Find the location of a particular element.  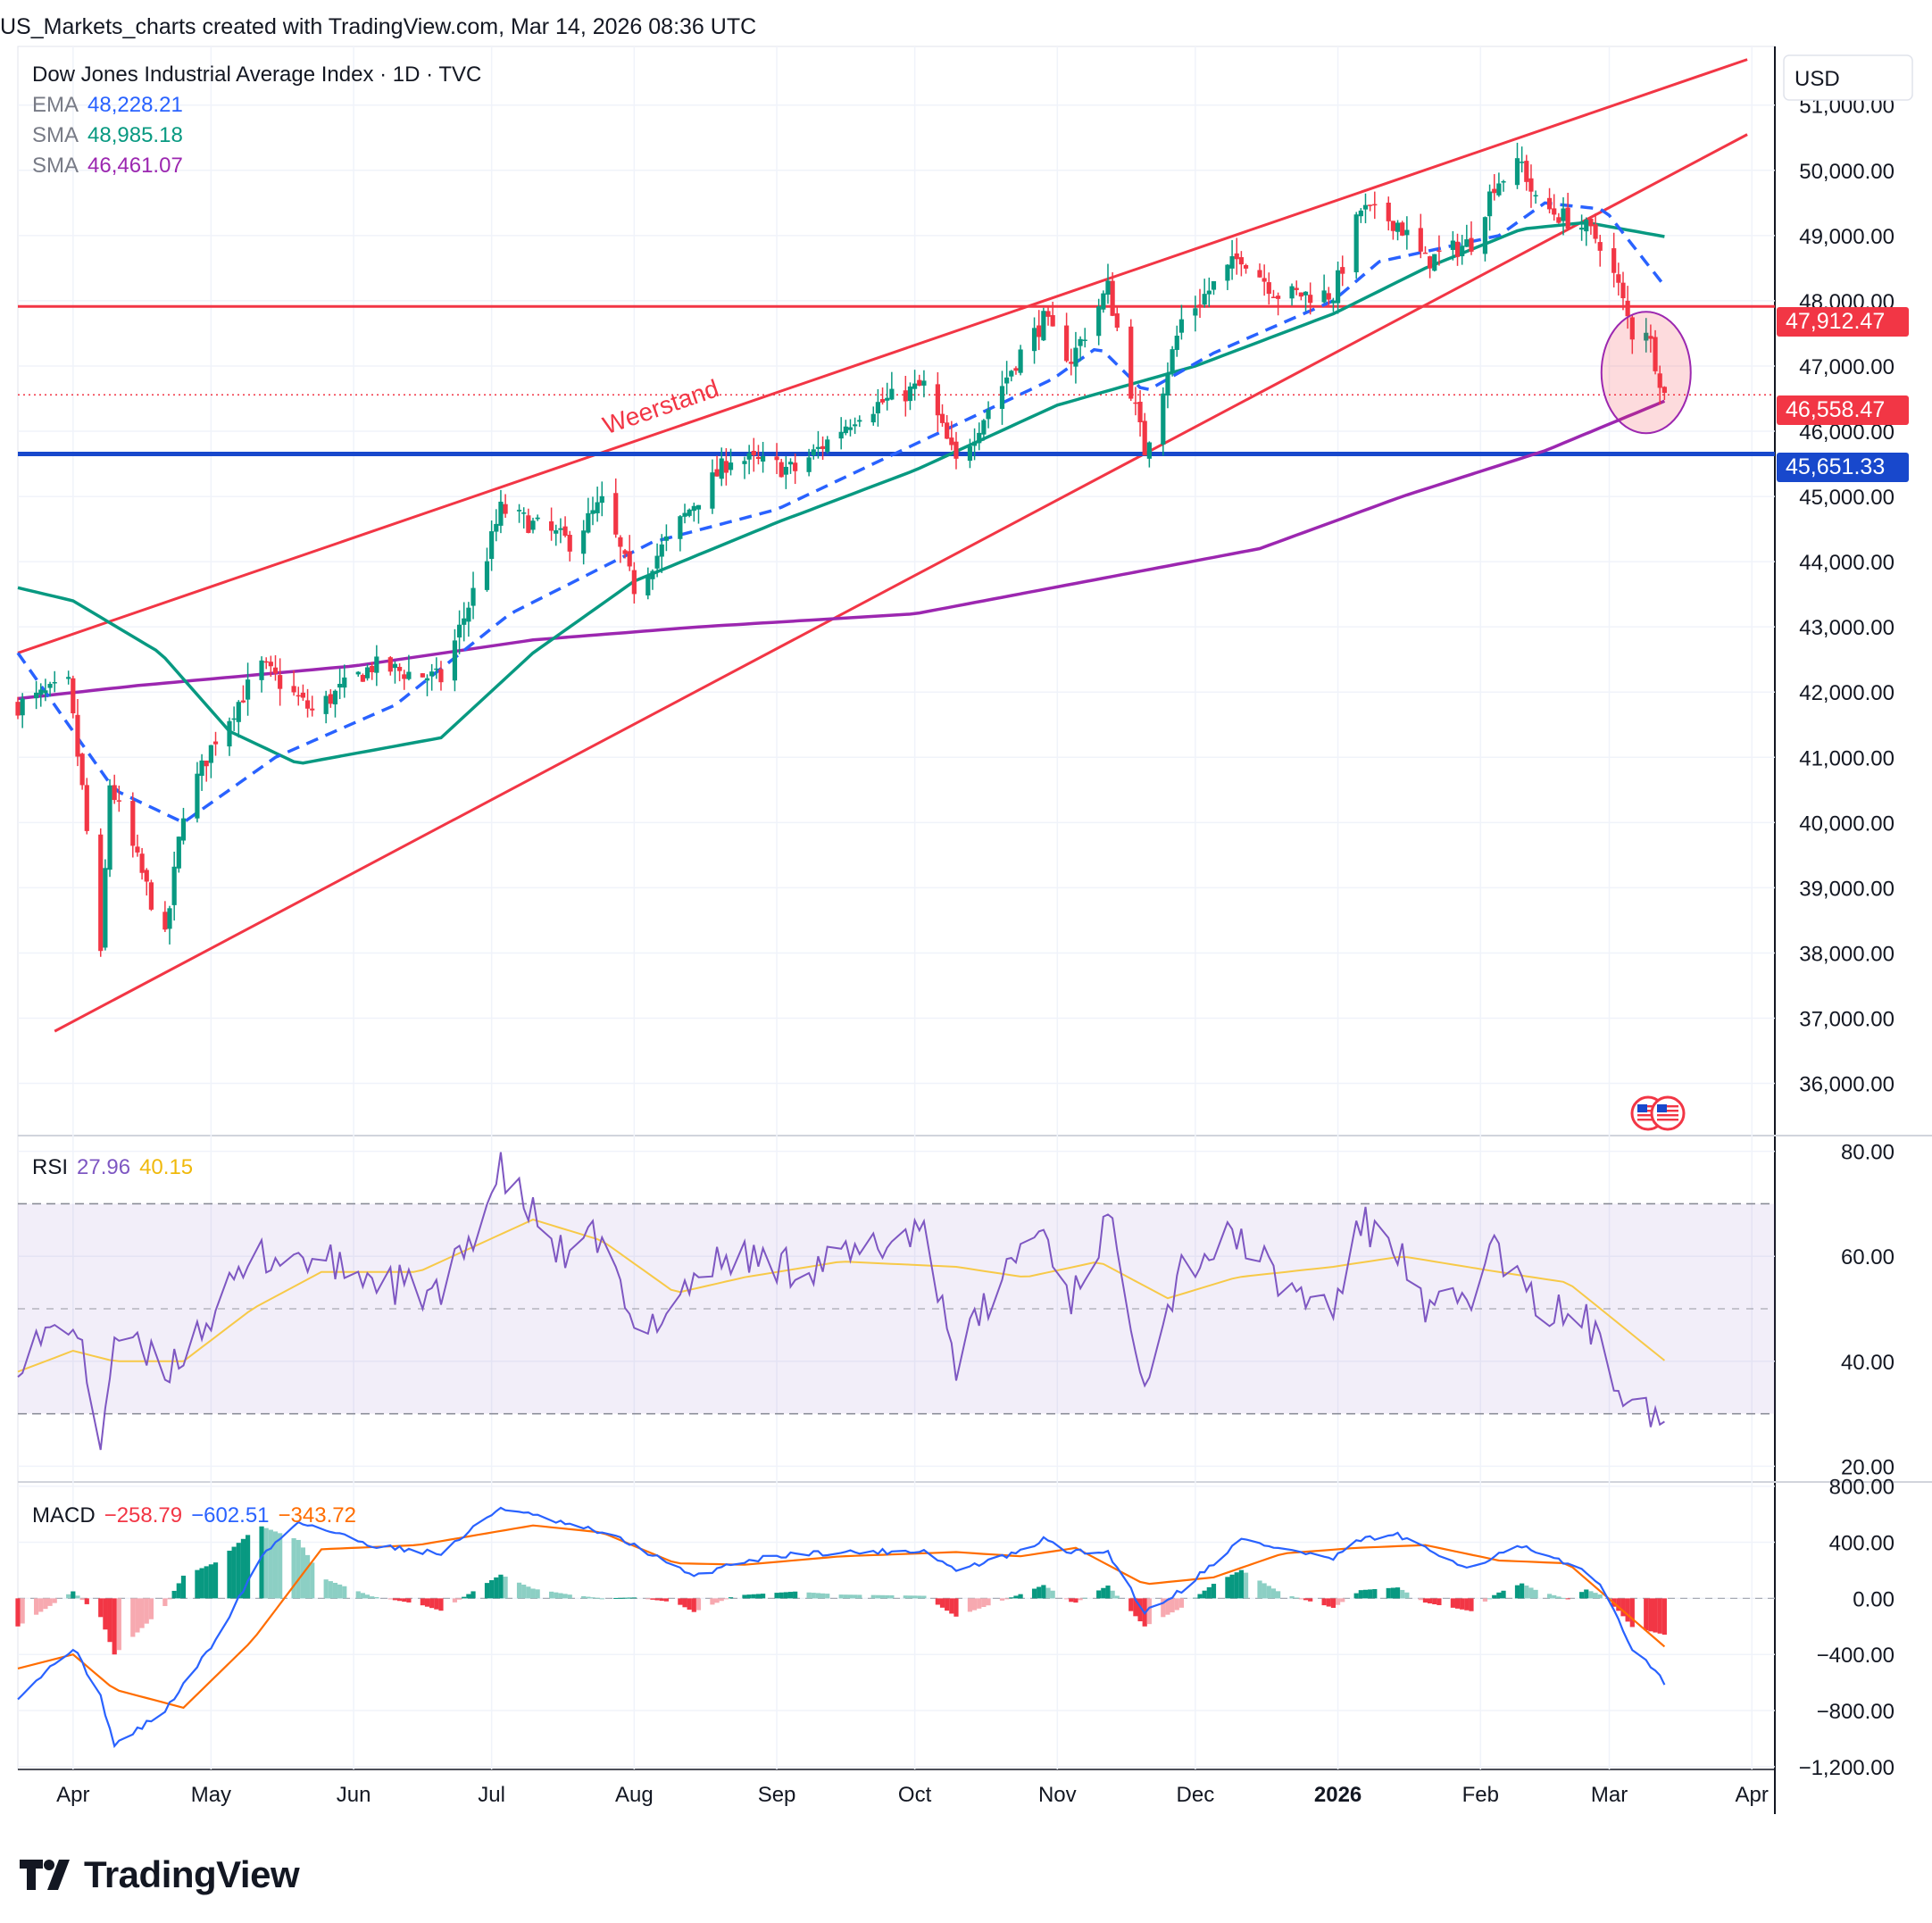

legend-ema: EMA 48,228.21 is located at coordinates (107, 105).